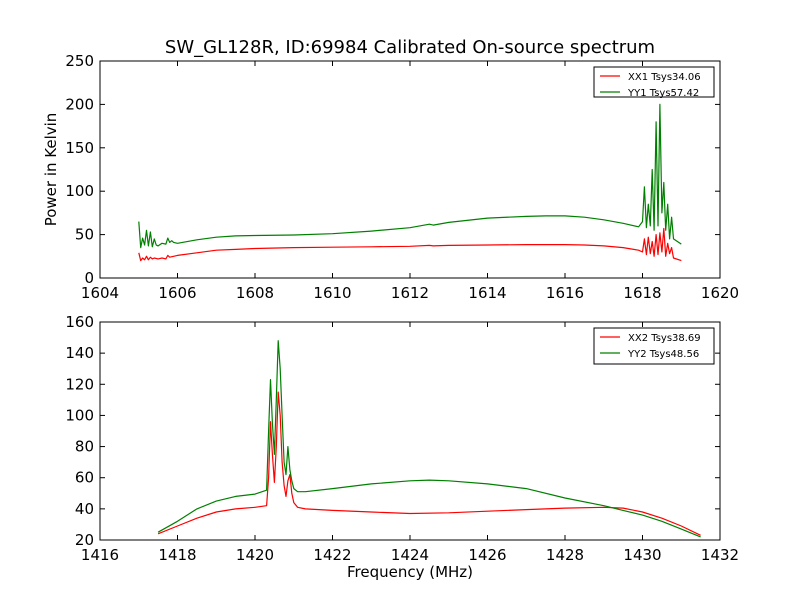  I want to click on x-tick-label: 1432, so click(720, 555).